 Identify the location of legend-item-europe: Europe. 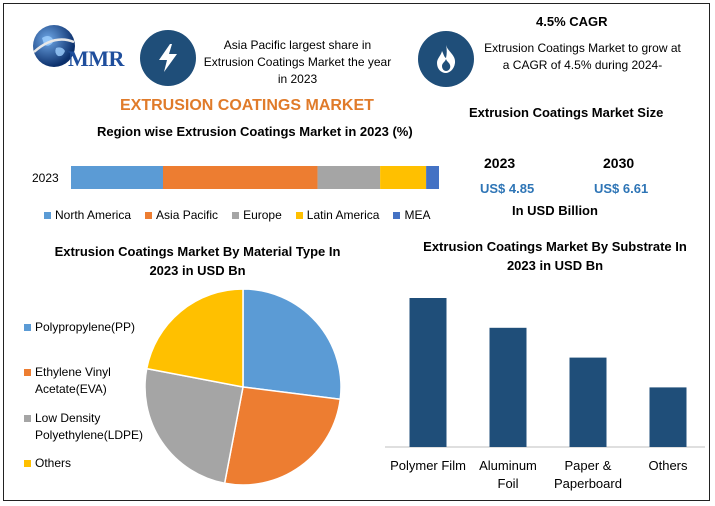
(257, 215).